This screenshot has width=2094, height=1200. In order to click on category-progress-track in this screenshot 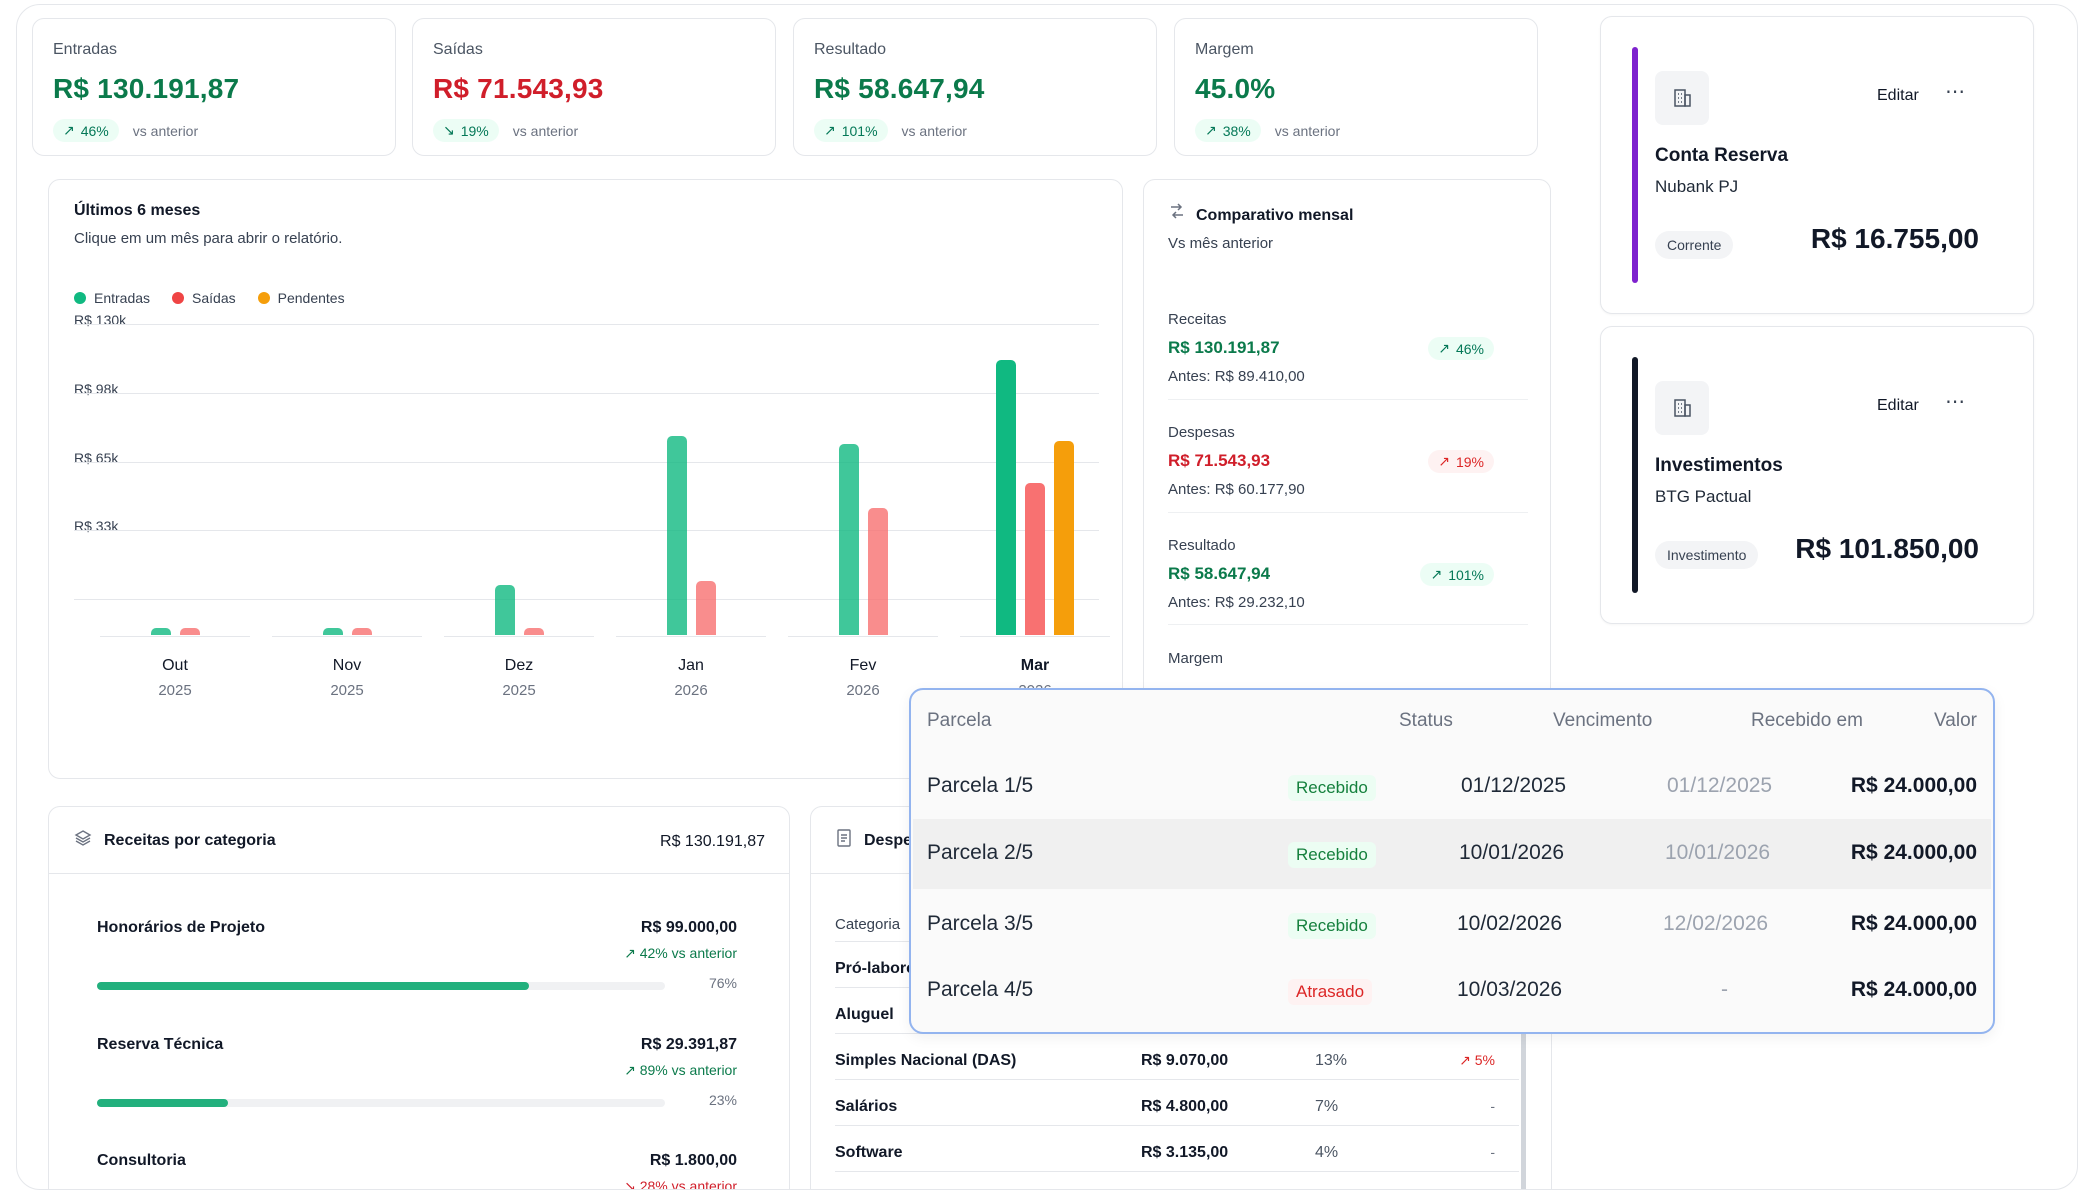, I will do `click(381, 986)`.